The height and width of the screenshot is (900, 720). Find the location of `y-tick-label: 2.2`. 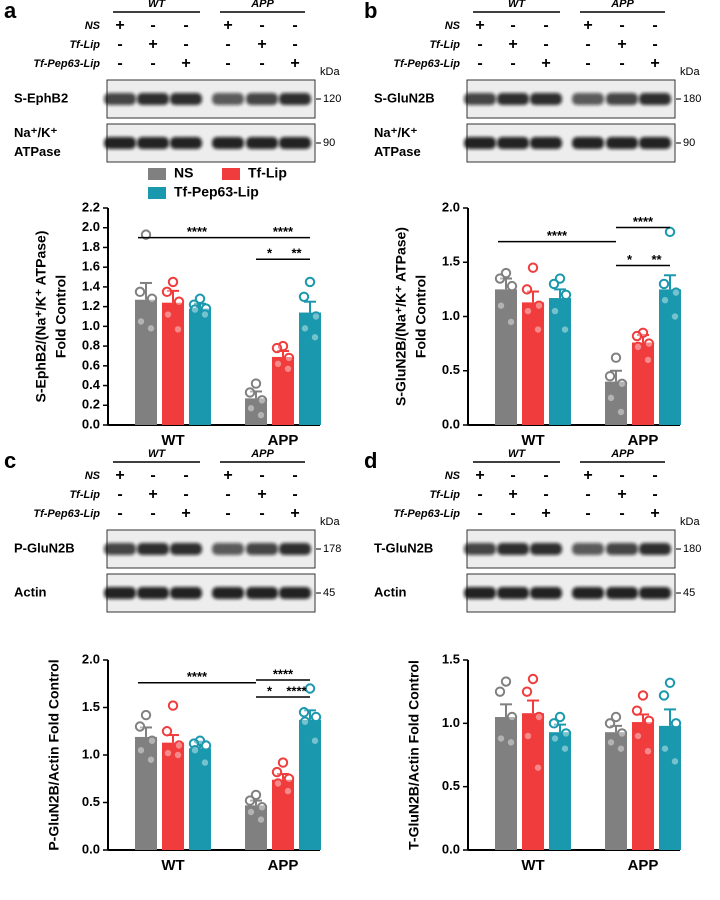

y-tick-label: 2.2 is located at coordinates (91, 206).